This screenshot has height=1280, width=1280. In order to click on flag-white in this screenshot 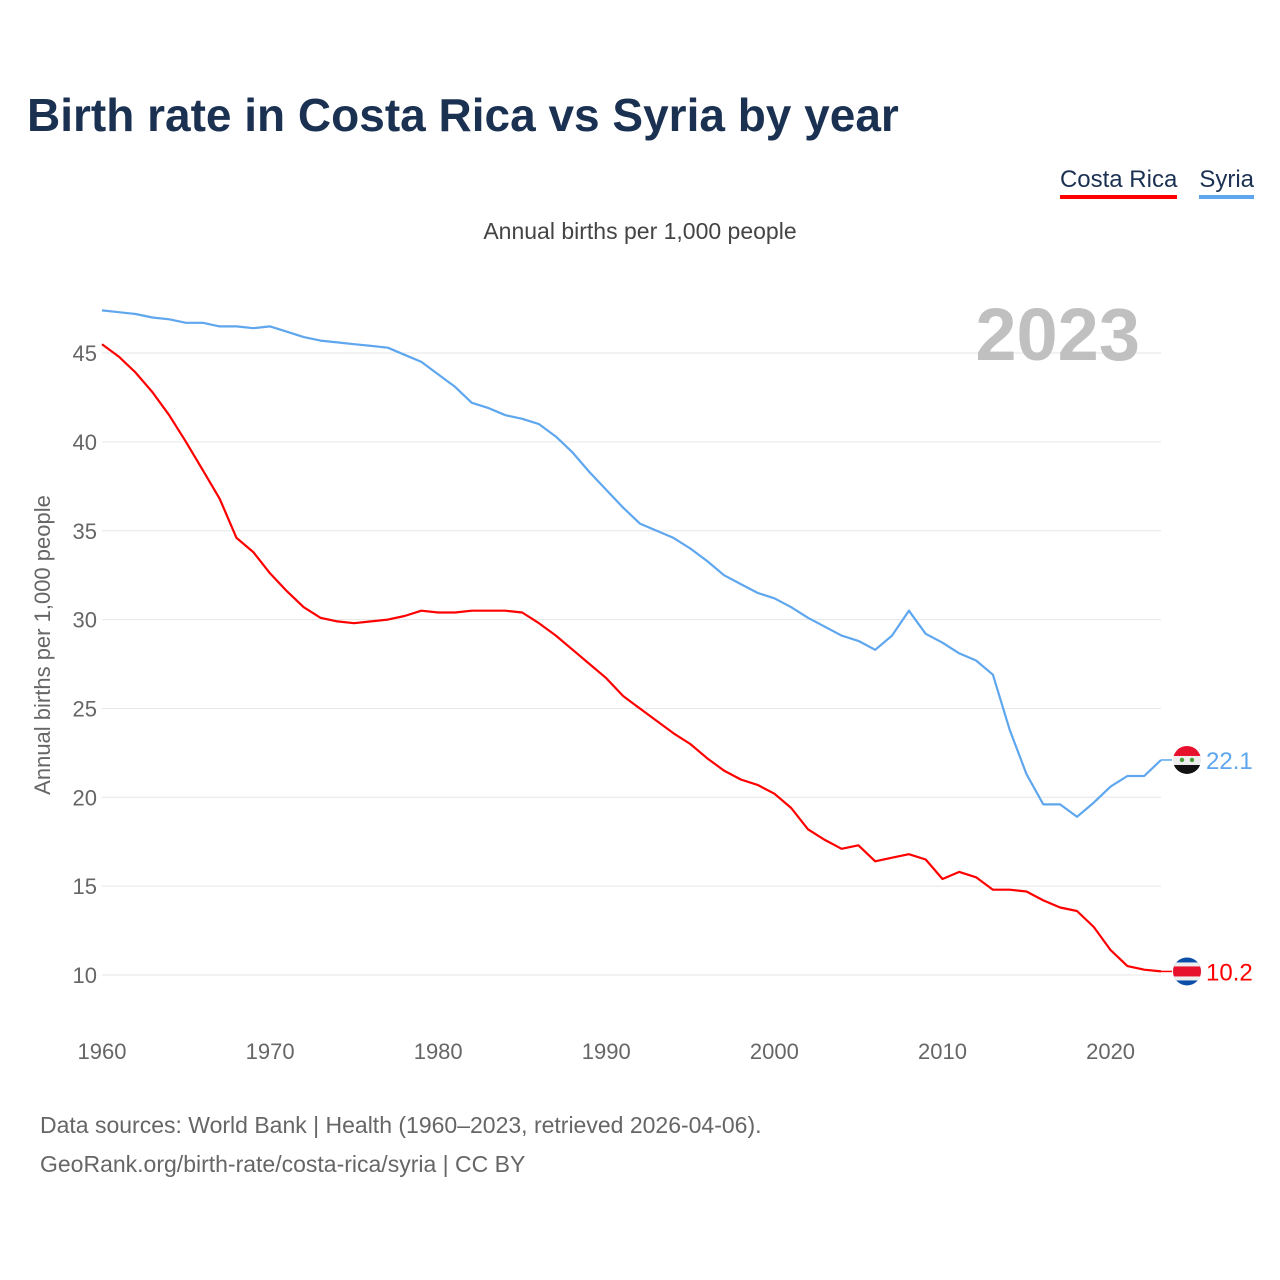, I will do `click(1187, 760)`.